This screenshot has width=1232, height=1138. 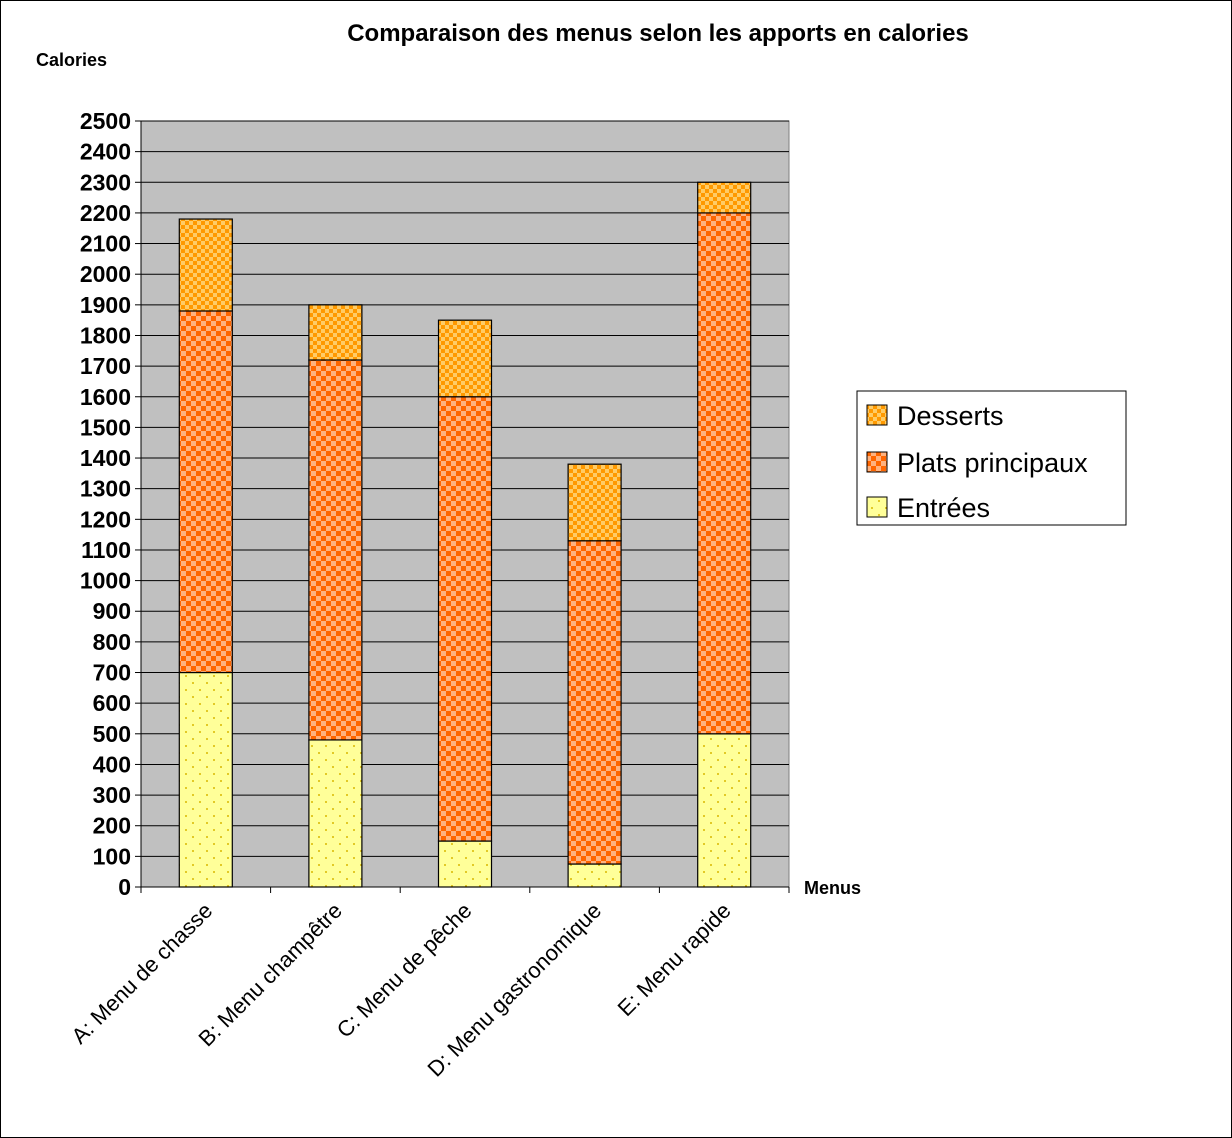 What do you see at coordinates (124, 887) in the screenshot?
I see `y-tick-label: 0` at bounding box center [124, 887].